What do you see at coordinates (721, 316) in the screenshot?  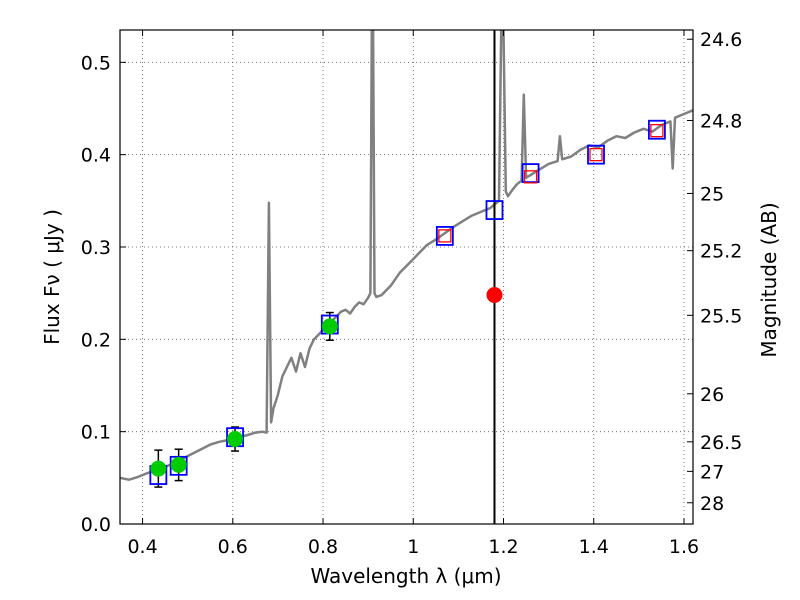 I see `magnitude-tick-label: 25.5` at bounding box center [721, 316].